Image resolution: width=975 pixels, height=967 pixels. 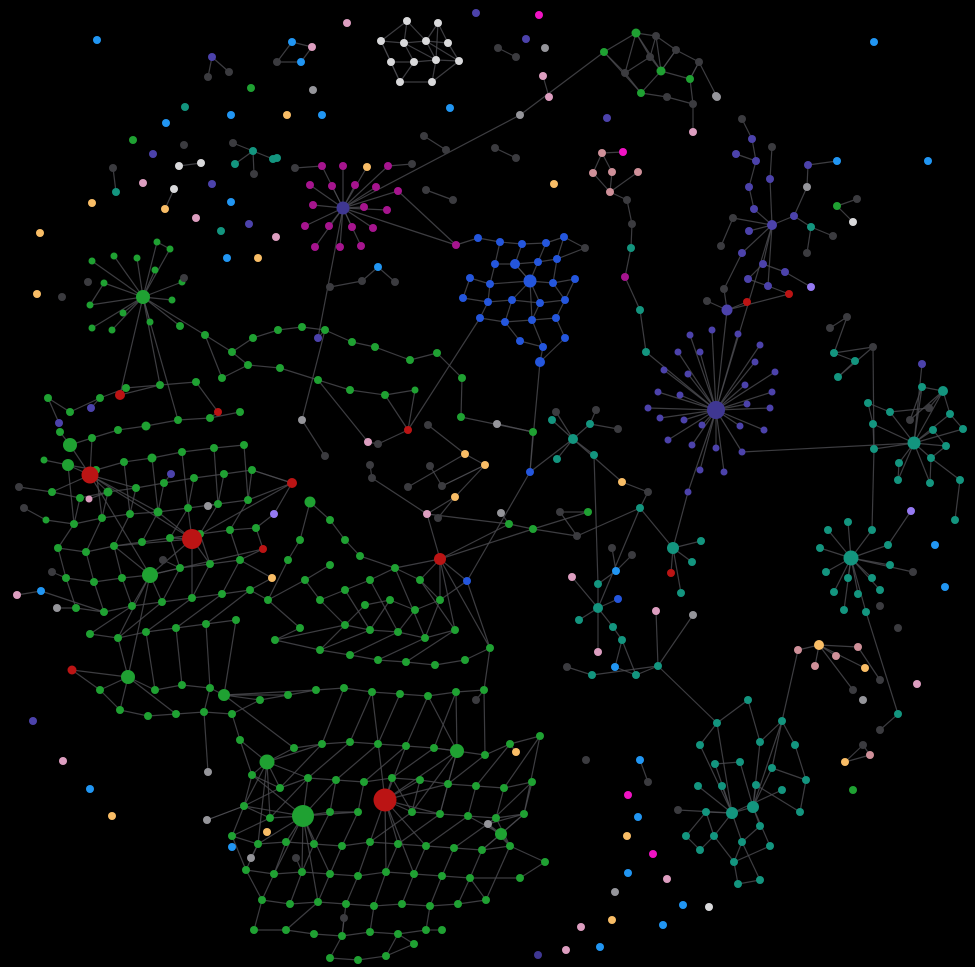 I want to click on graph-node-white, so click(x=432, y=82).